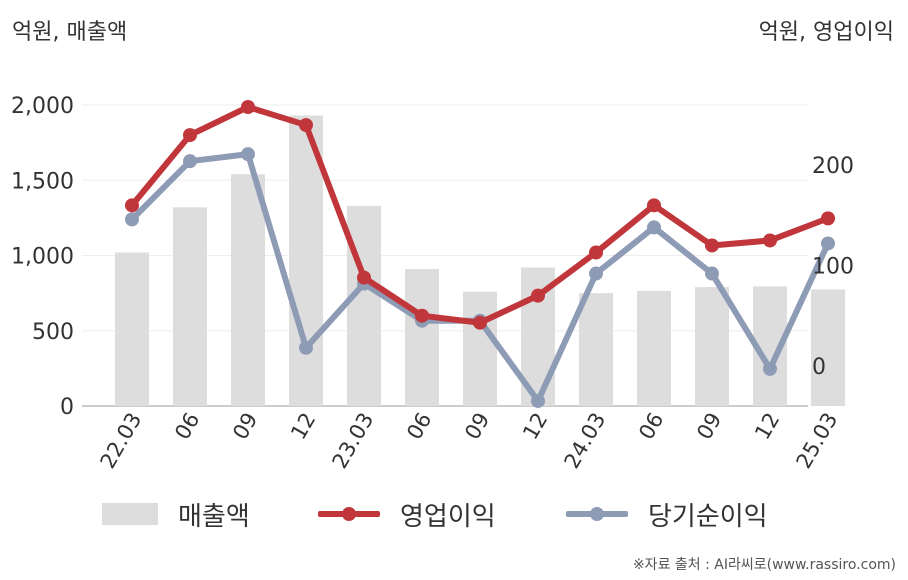  What do you see at coordinates (67, 407) in the screenshot?
I see `left-tick-label: 0` at bounding box center [67, 407].